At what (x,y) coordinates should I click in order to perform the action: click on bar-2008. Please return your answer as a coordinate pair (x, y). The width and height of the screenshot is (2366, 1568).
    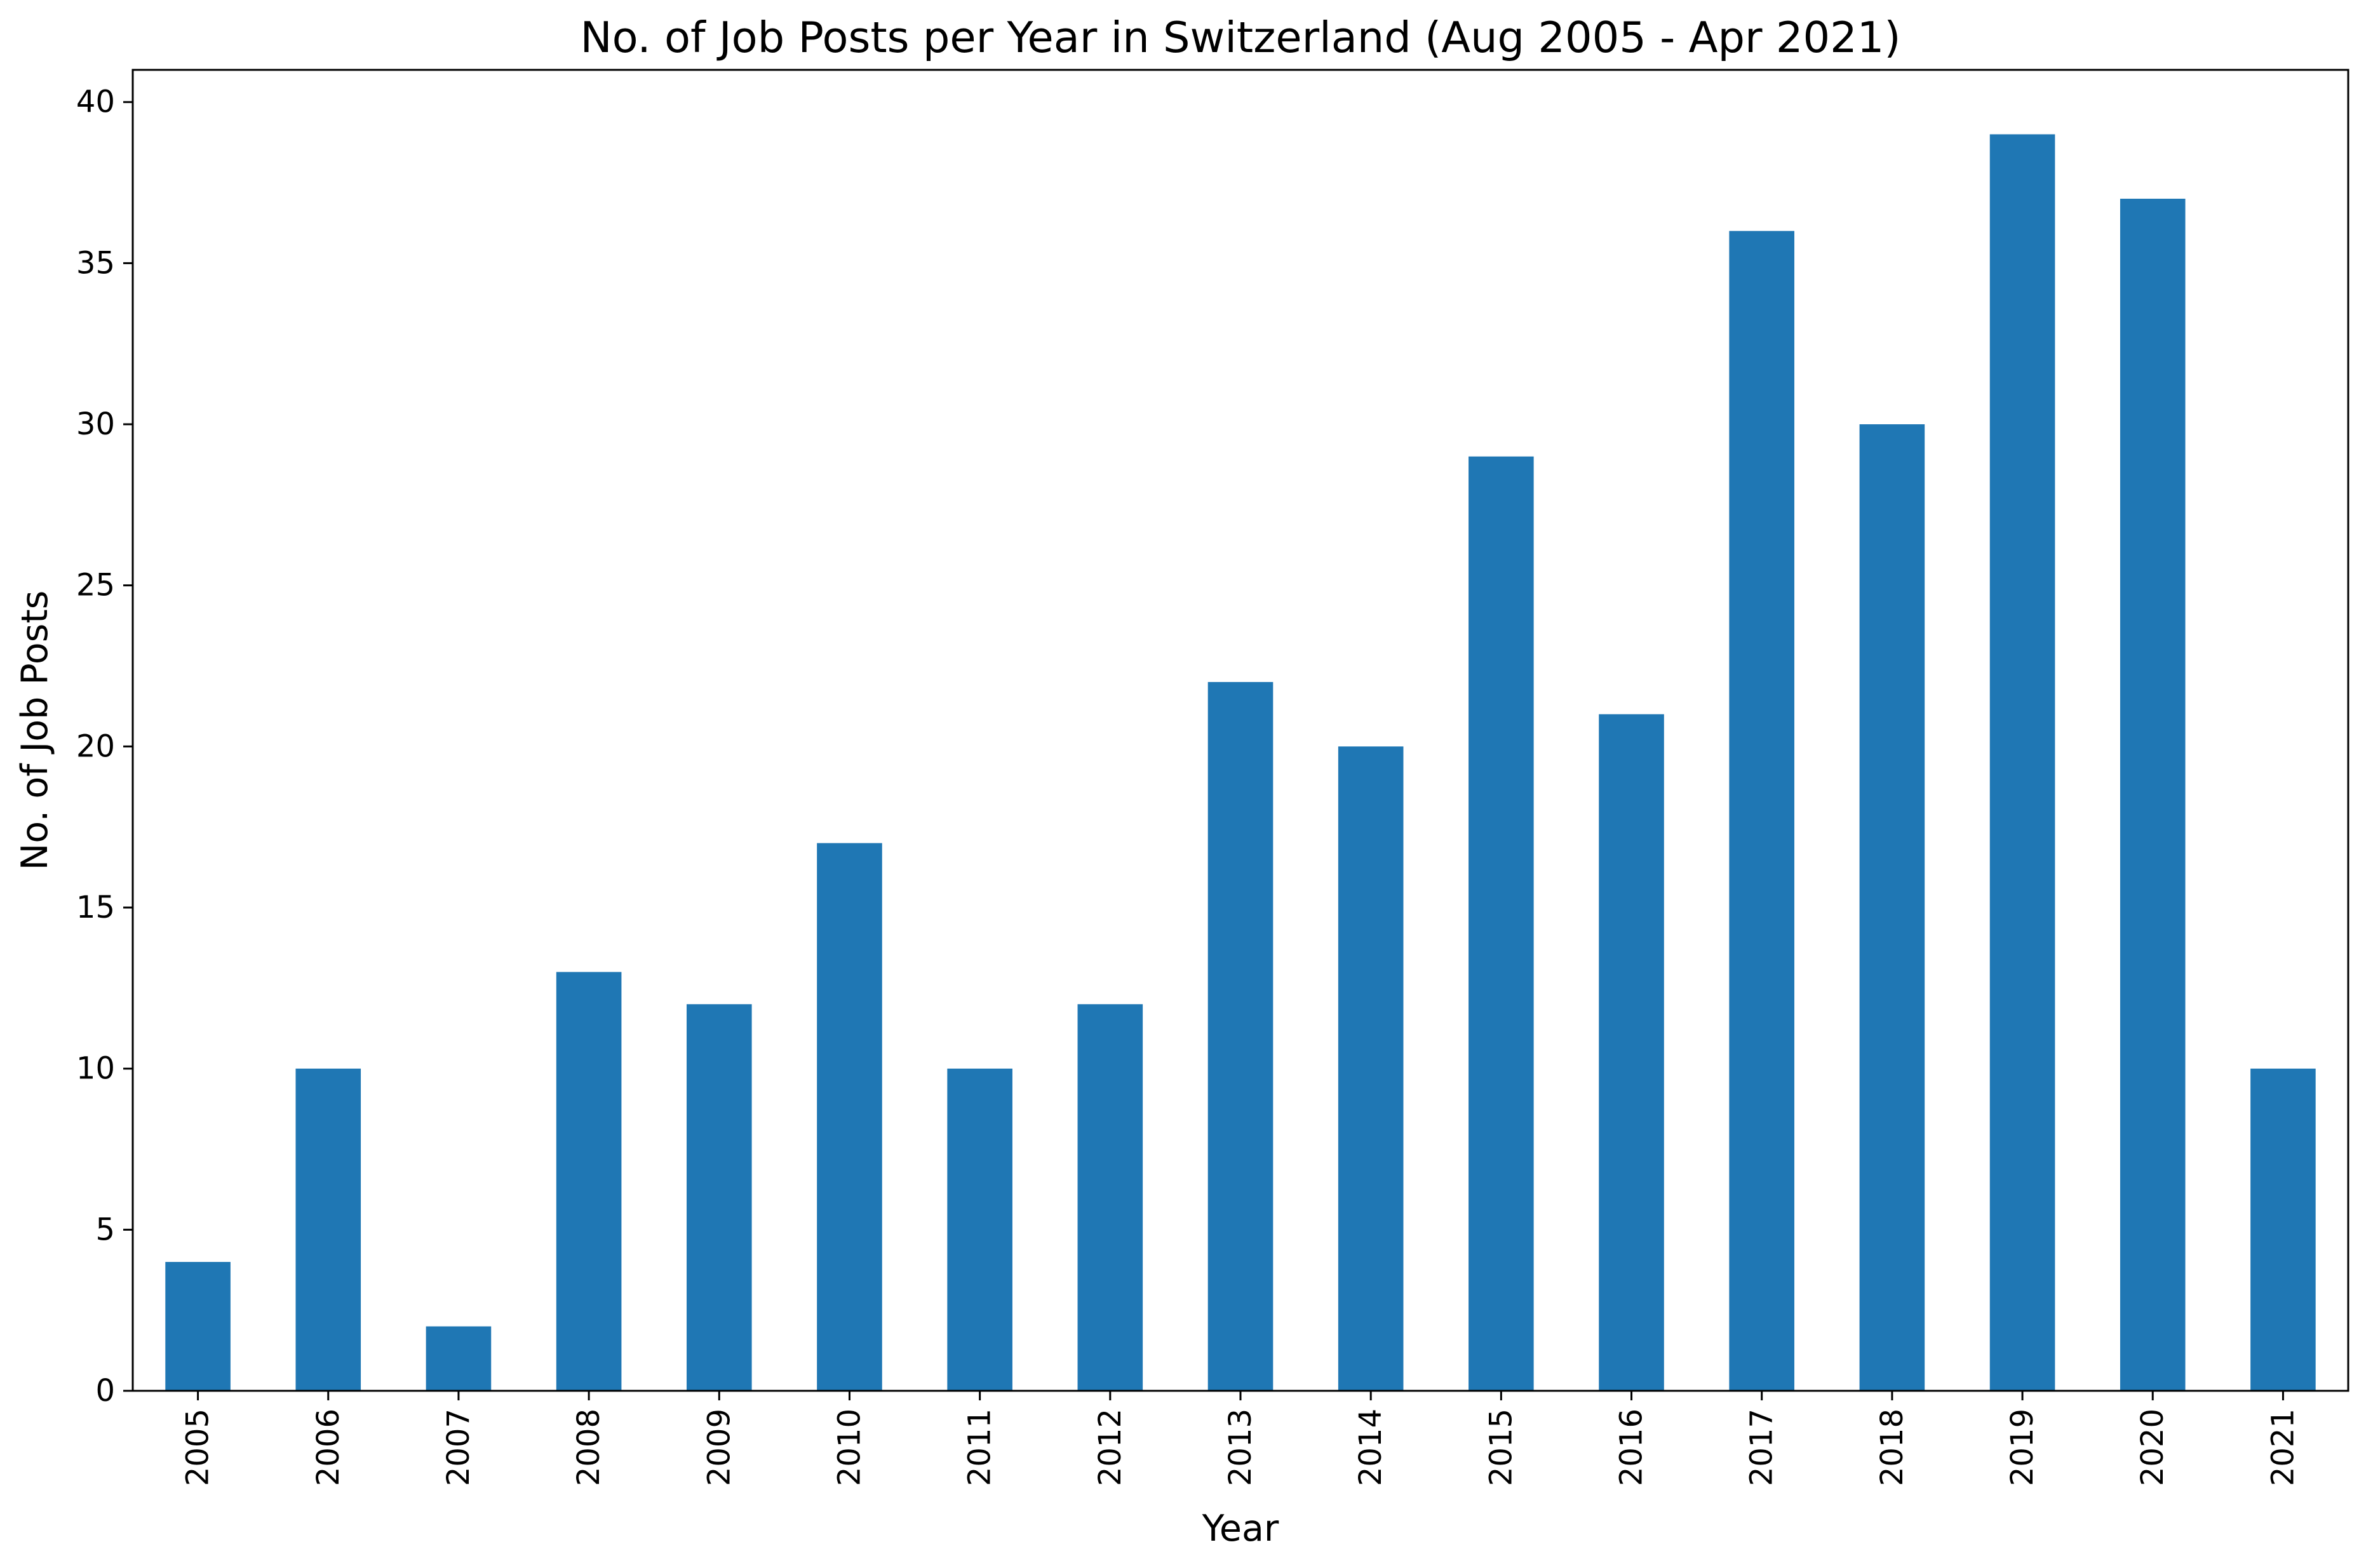
    Looking at the image, I should click on (589, 1181).